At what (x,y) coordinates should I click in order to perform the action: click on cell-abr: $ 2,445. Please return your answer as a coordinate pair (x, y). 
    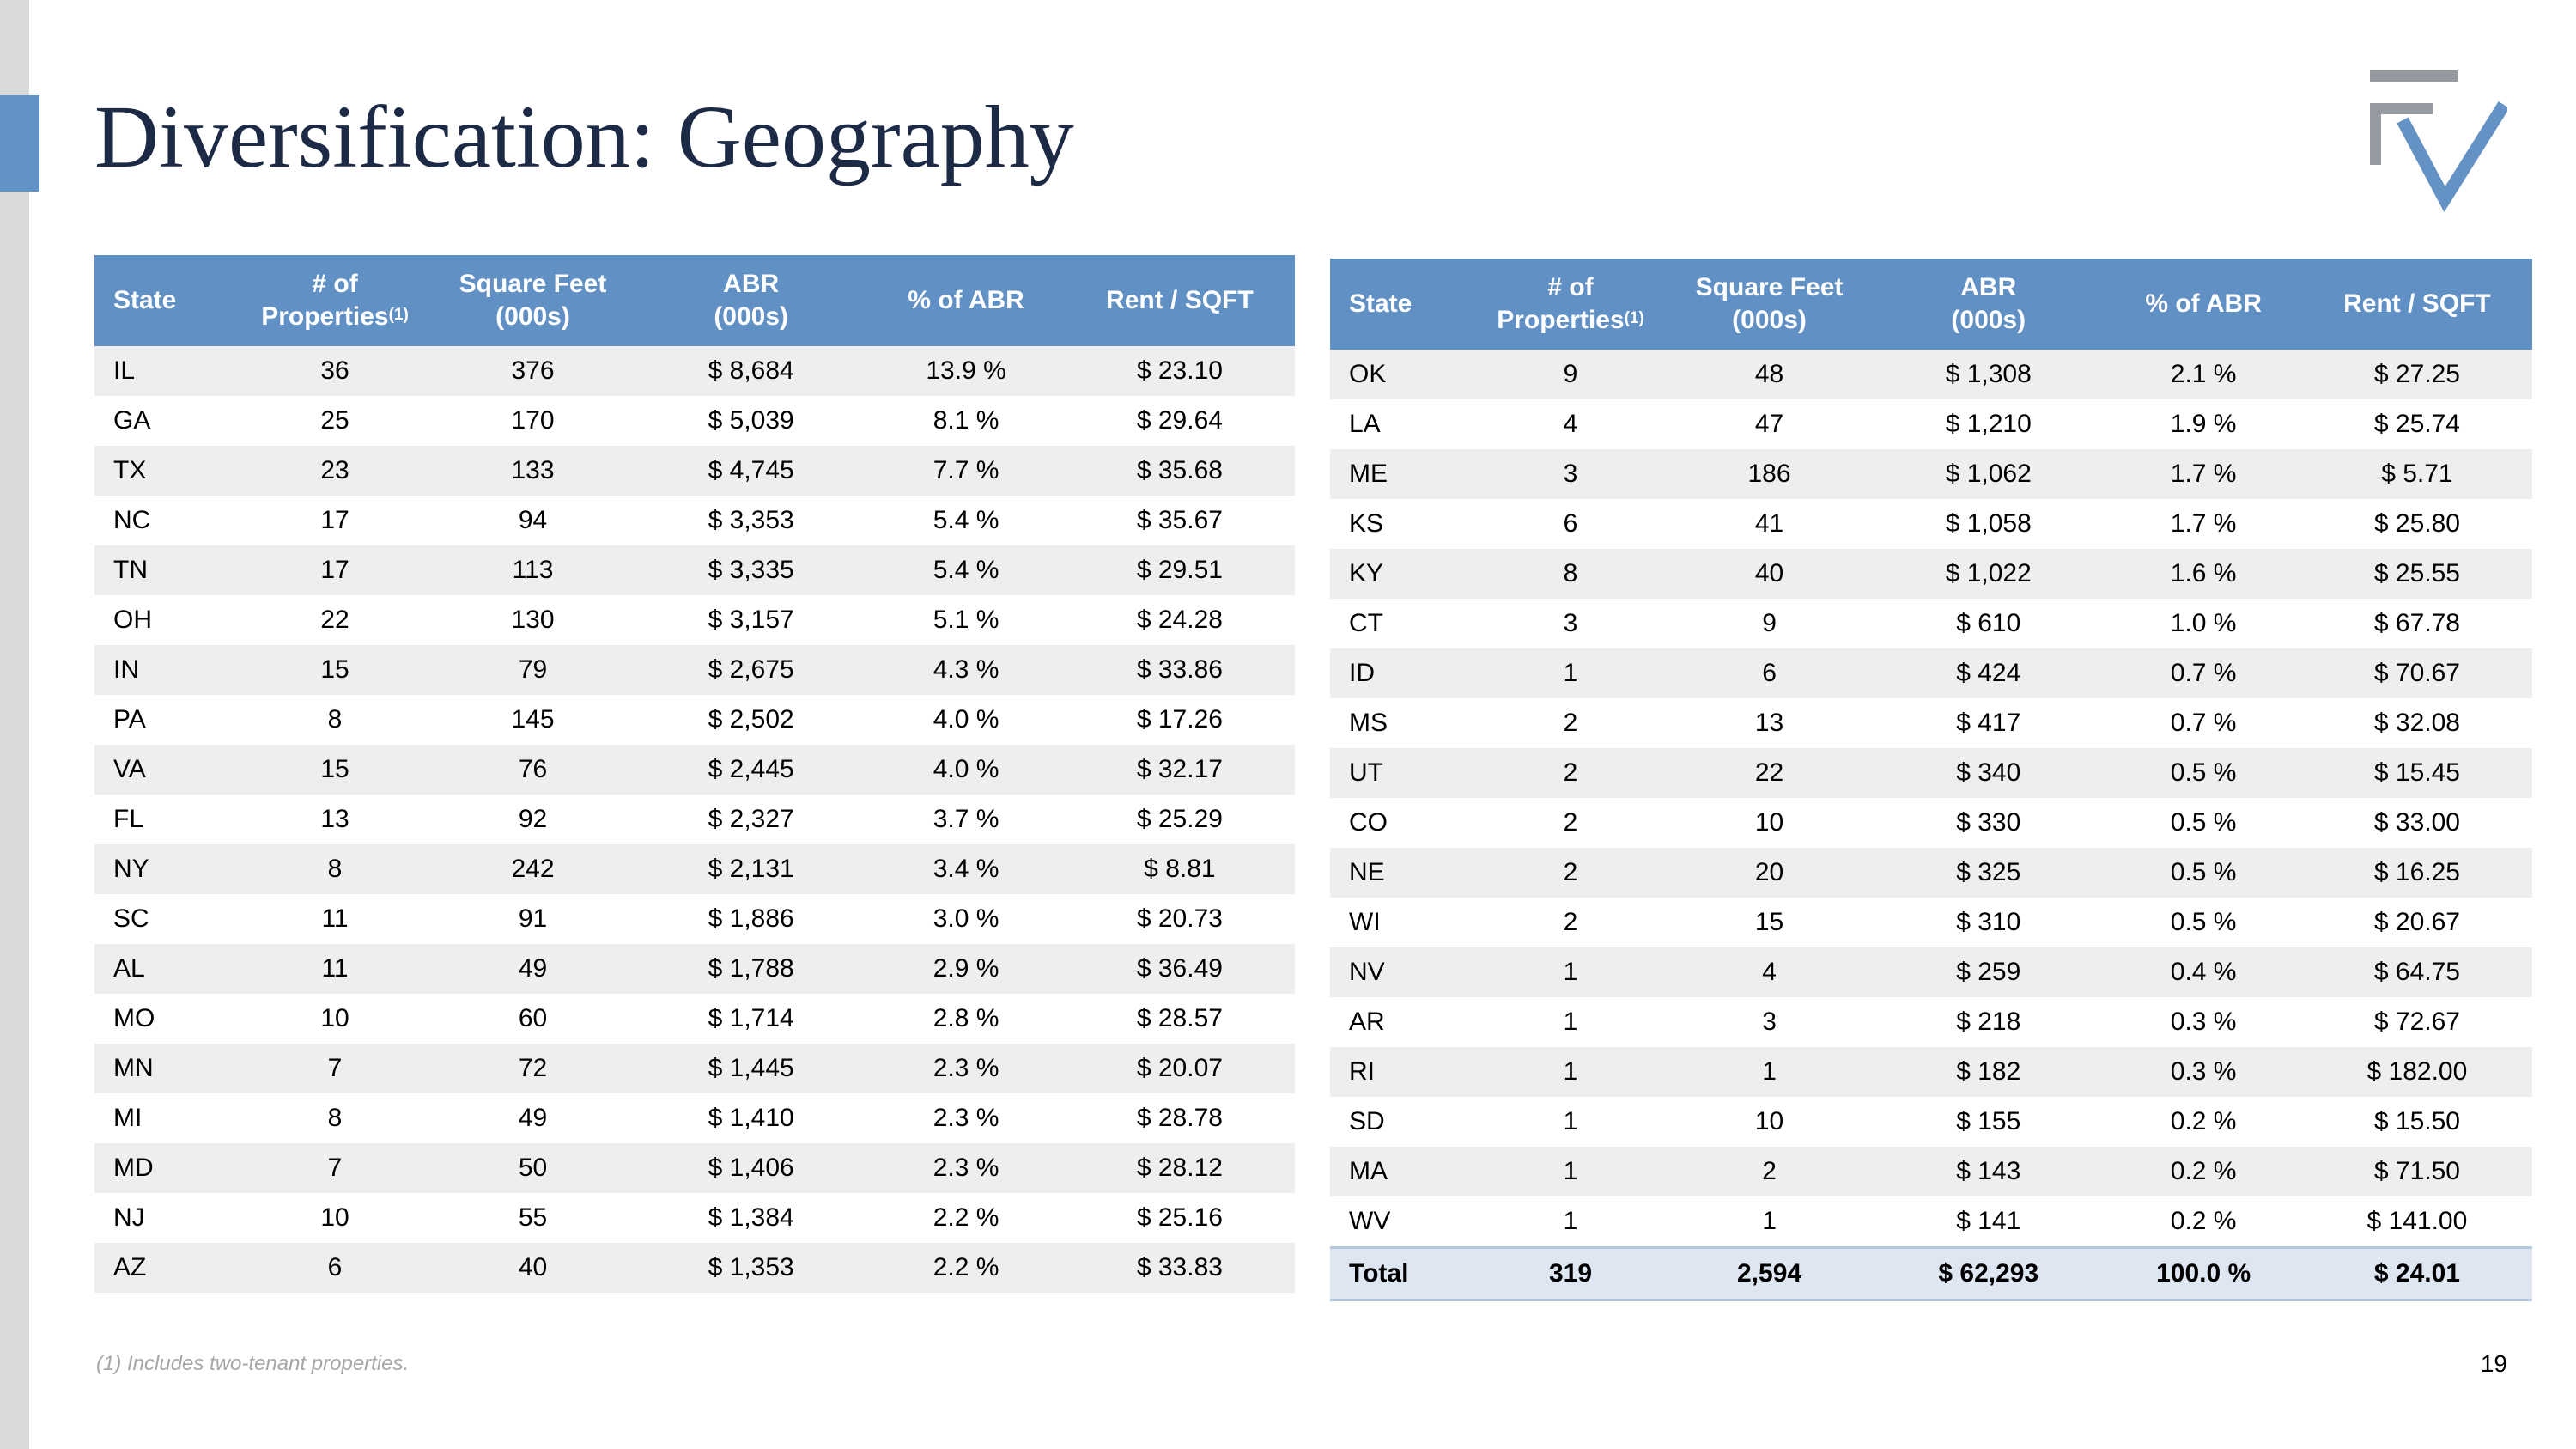
    Looking at the image, I should click on (751, 770).